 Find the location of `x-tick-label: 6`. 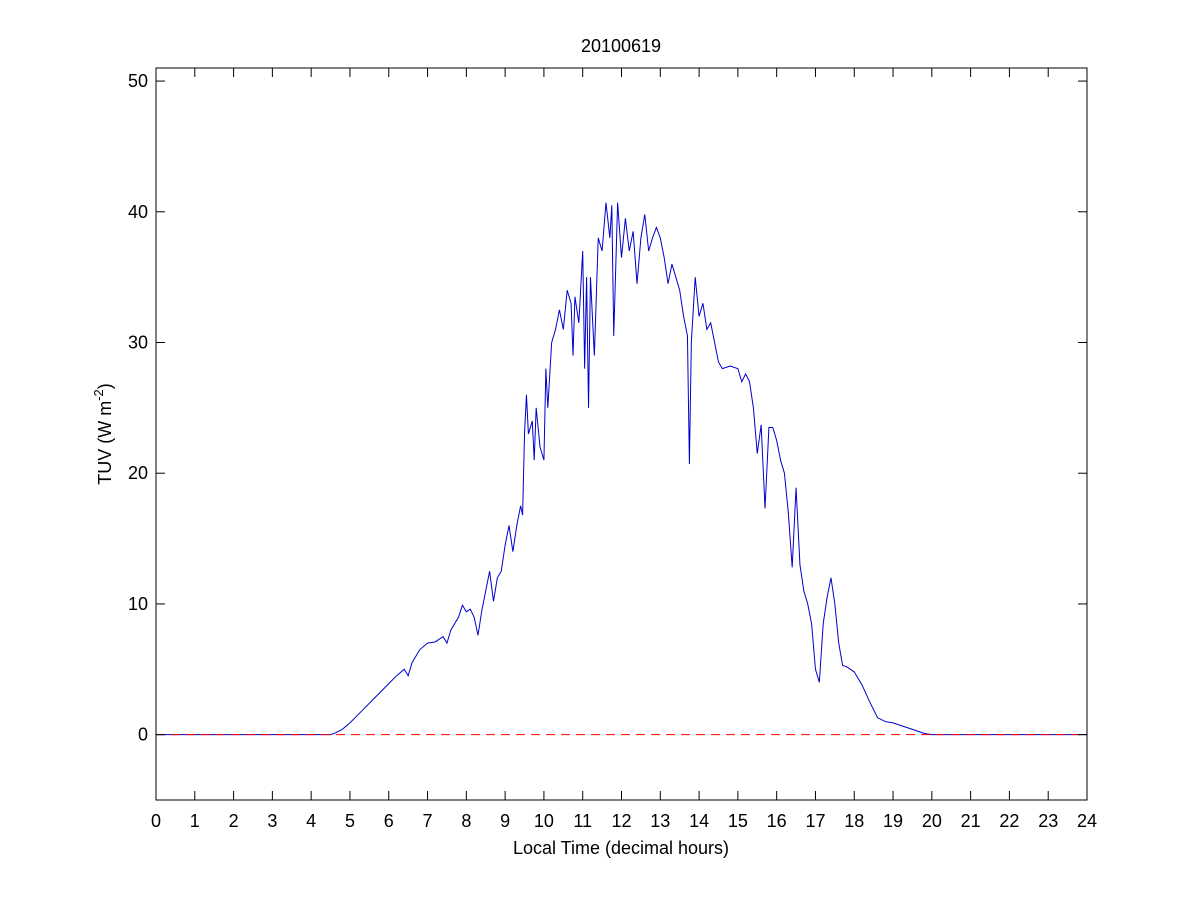

x-tick-label: 6 is located at coordinates (389, 821).